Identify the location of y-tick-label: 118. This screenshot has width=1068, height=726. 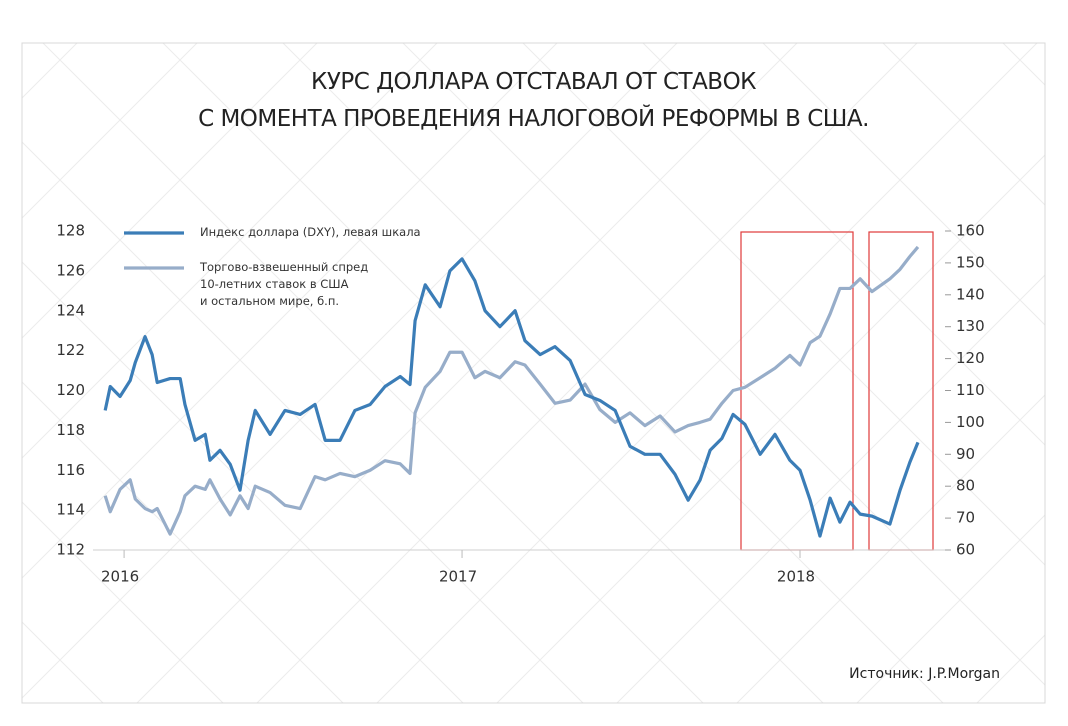
(70, 430).